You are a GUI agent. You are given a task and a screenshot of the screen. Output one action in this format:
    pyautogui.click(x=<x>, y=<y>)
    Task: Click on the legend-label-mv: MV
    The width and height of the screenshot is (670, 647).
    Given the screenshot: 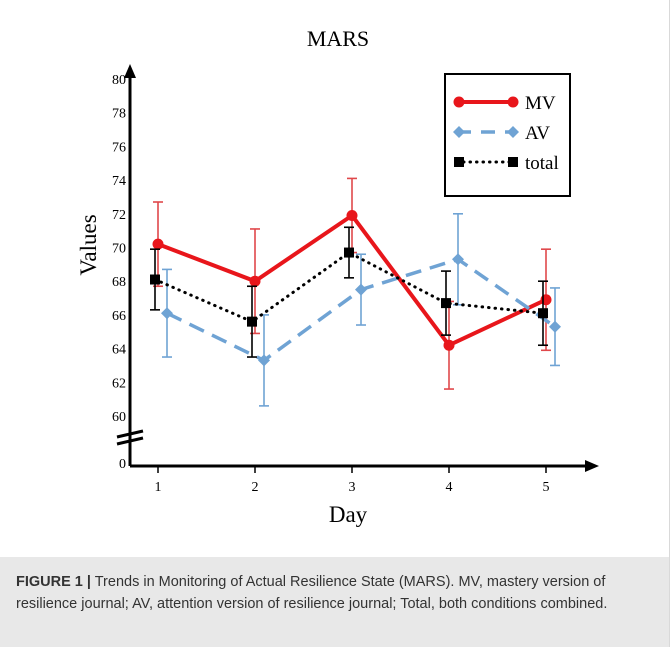 What is the action you would take?
    pyautogui.click(x=540, y=103)
    